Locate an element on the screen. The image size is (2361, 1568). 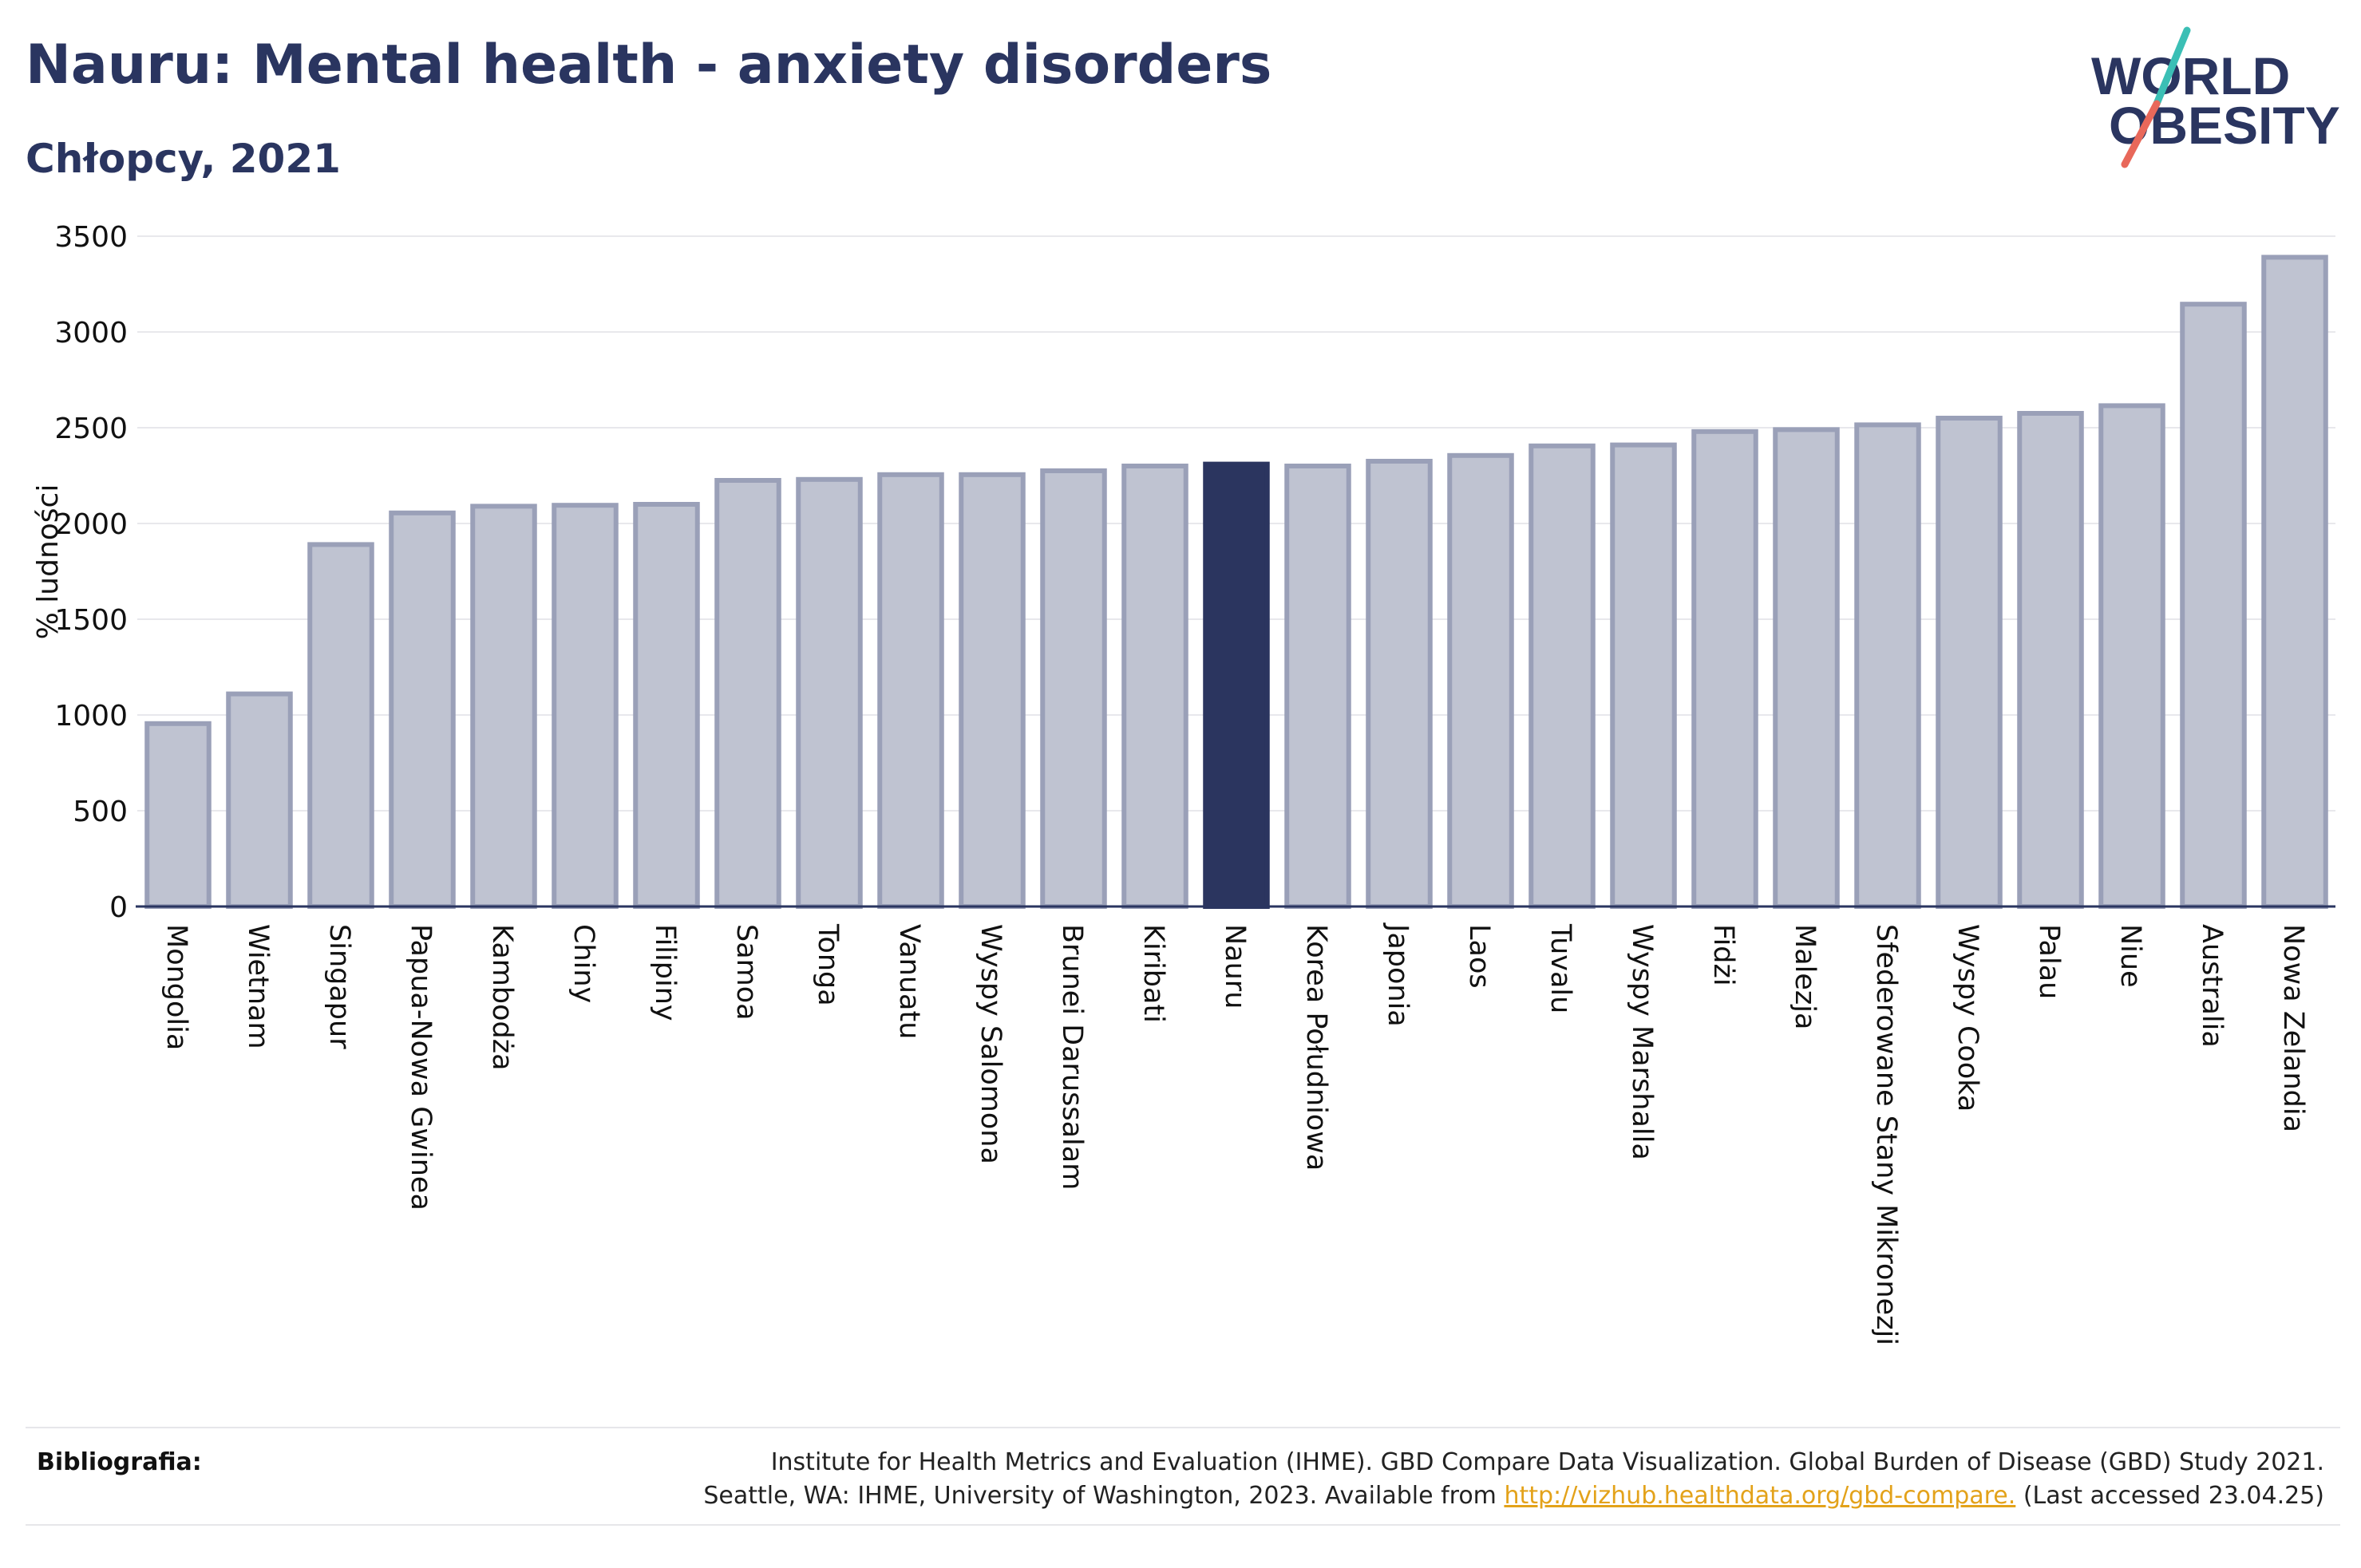
bar-vanuatu is located at coordinates (910, 690).